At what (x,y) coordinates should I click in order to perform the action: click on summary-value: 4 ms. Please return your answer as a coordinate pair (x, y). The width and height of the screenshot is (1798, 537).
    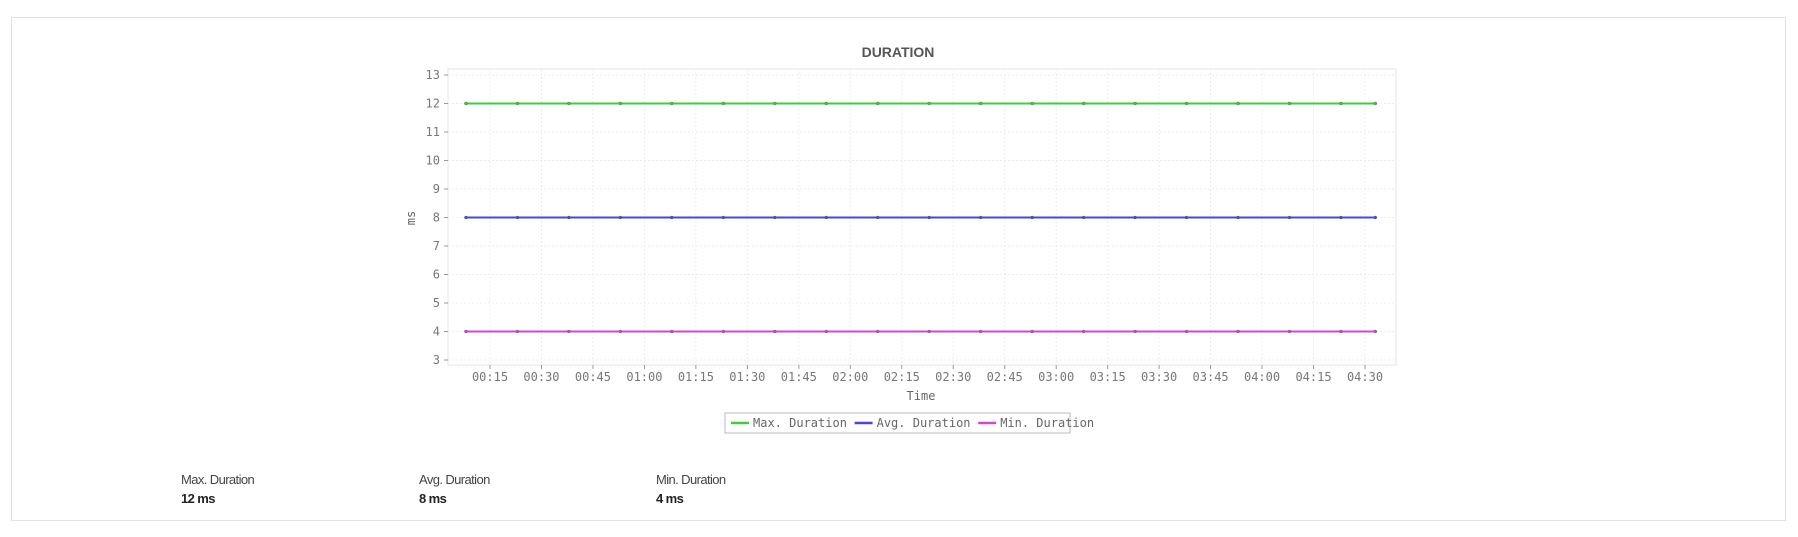
    Looking at the image, I should click on (670, 498).